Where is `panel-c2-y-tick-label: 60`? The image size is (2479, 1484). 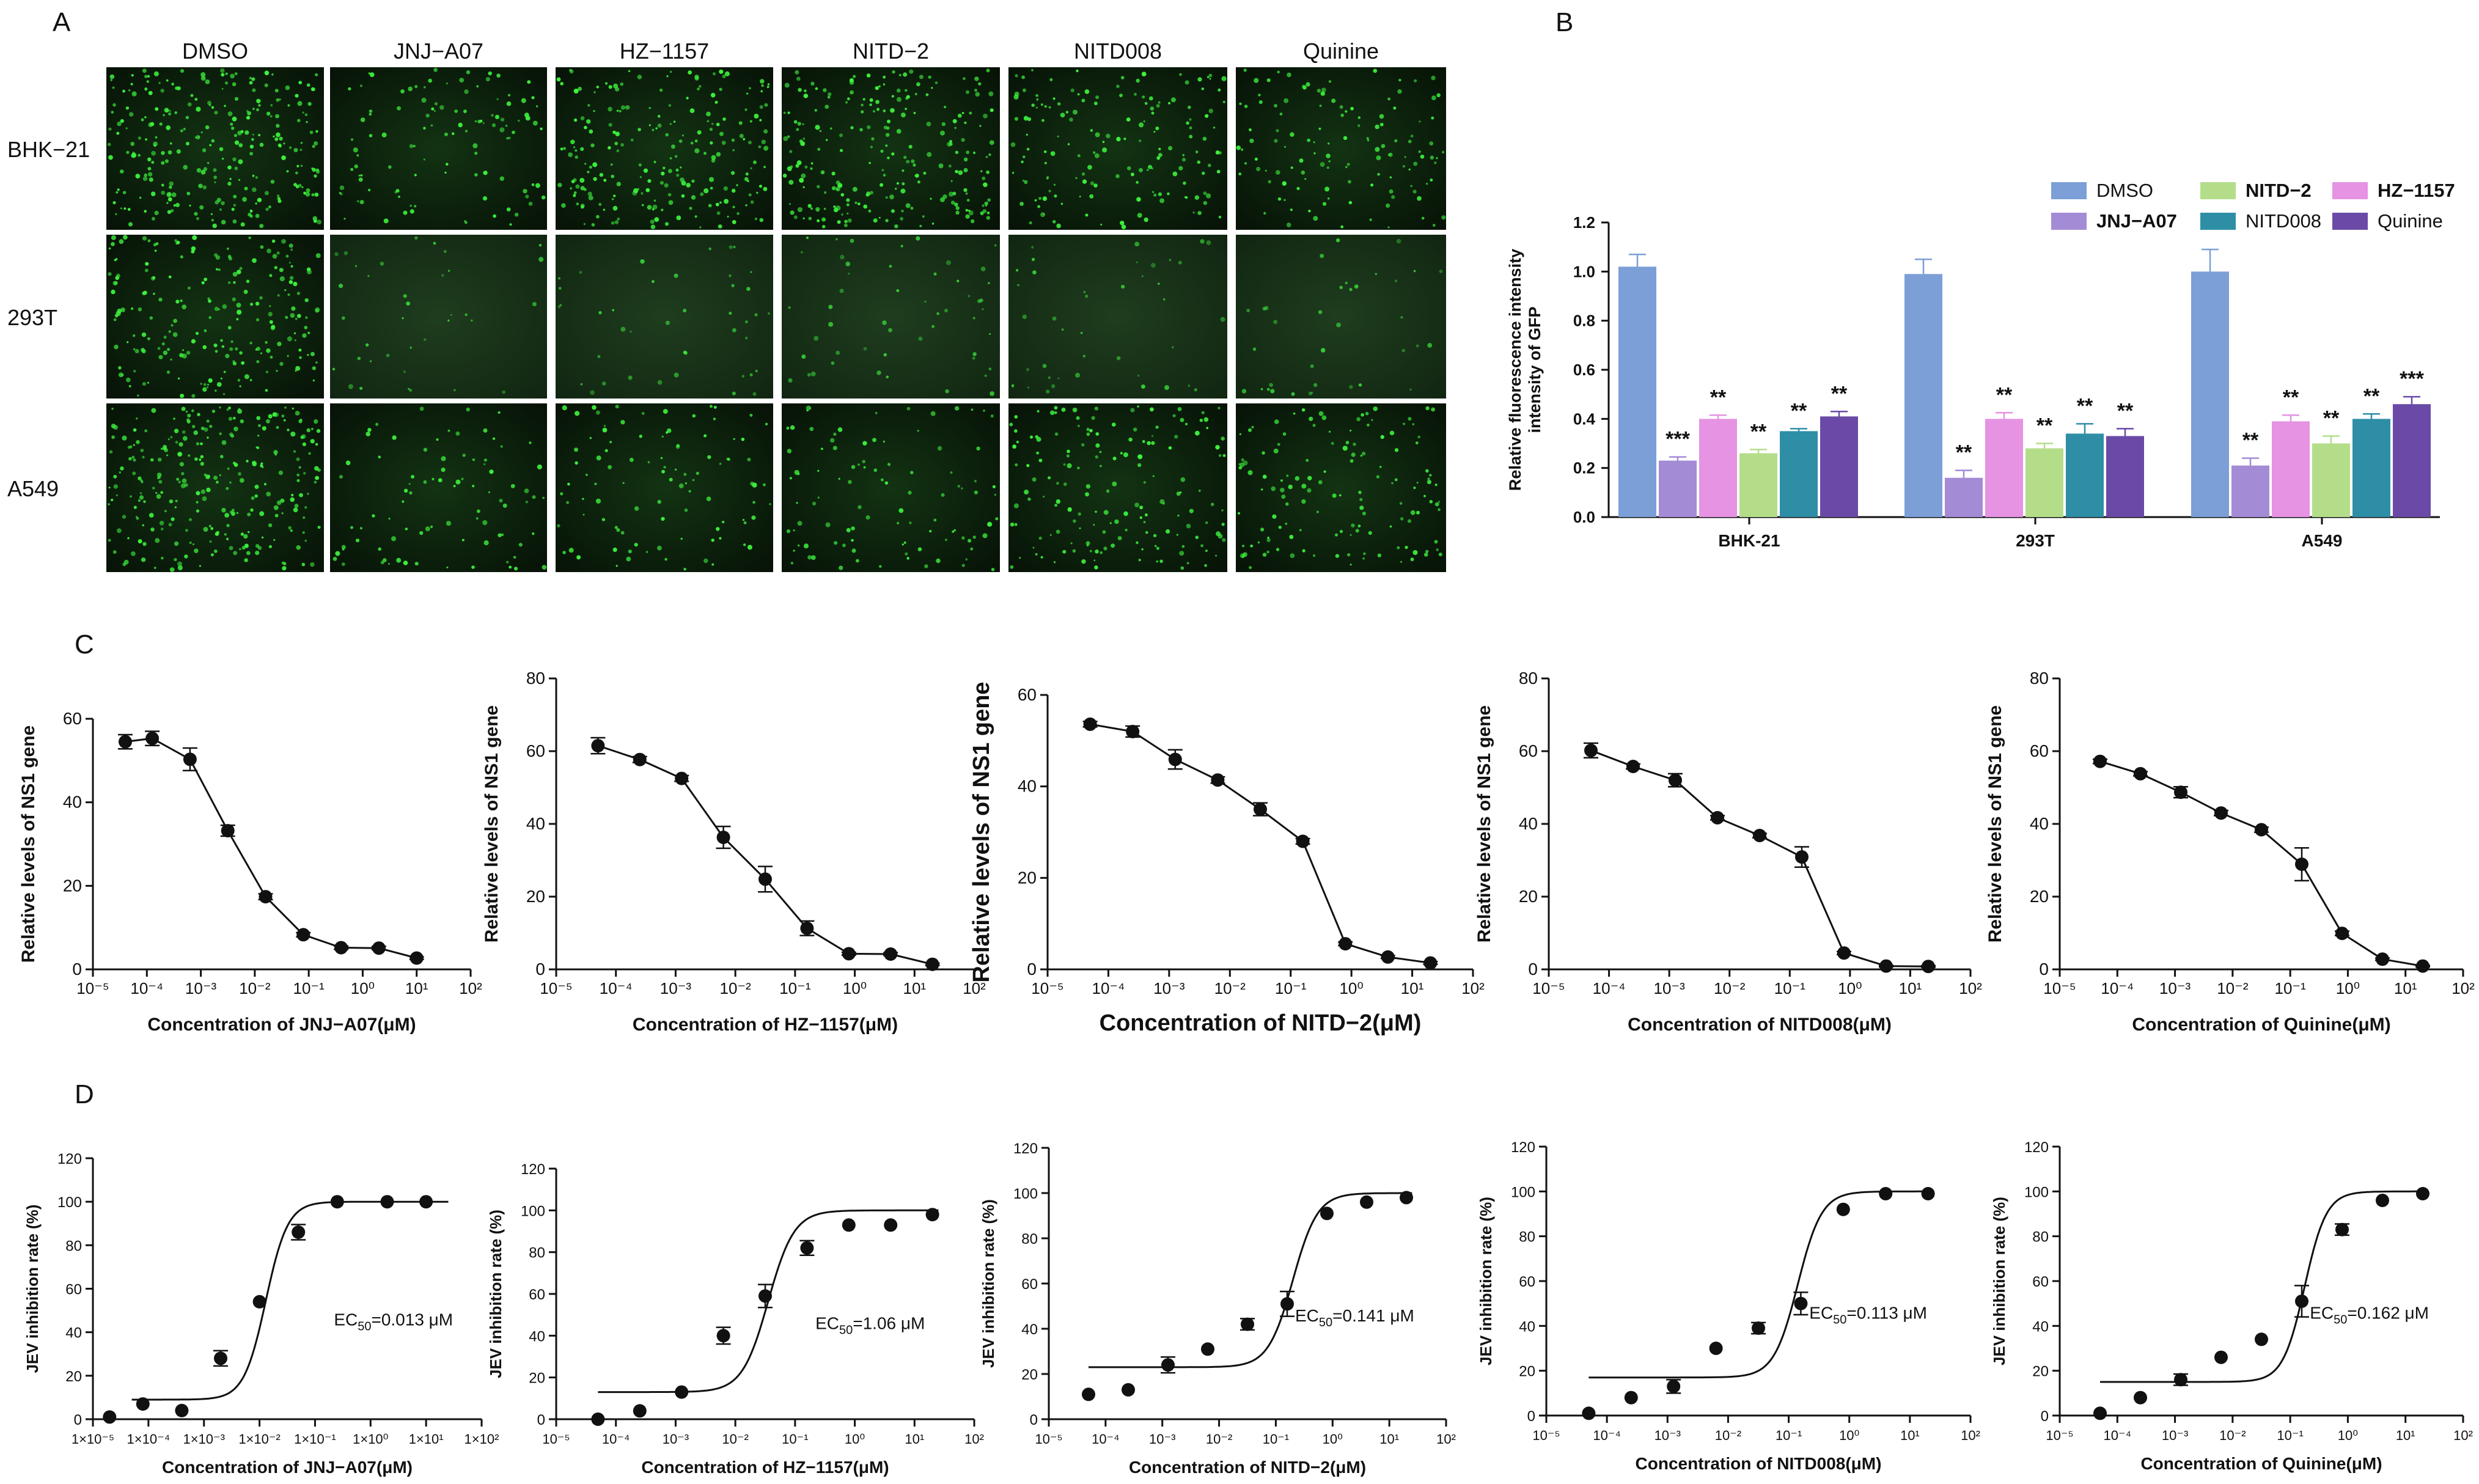
panel-c2-y-tick-label: 60 is located at coordinates (535, 750).